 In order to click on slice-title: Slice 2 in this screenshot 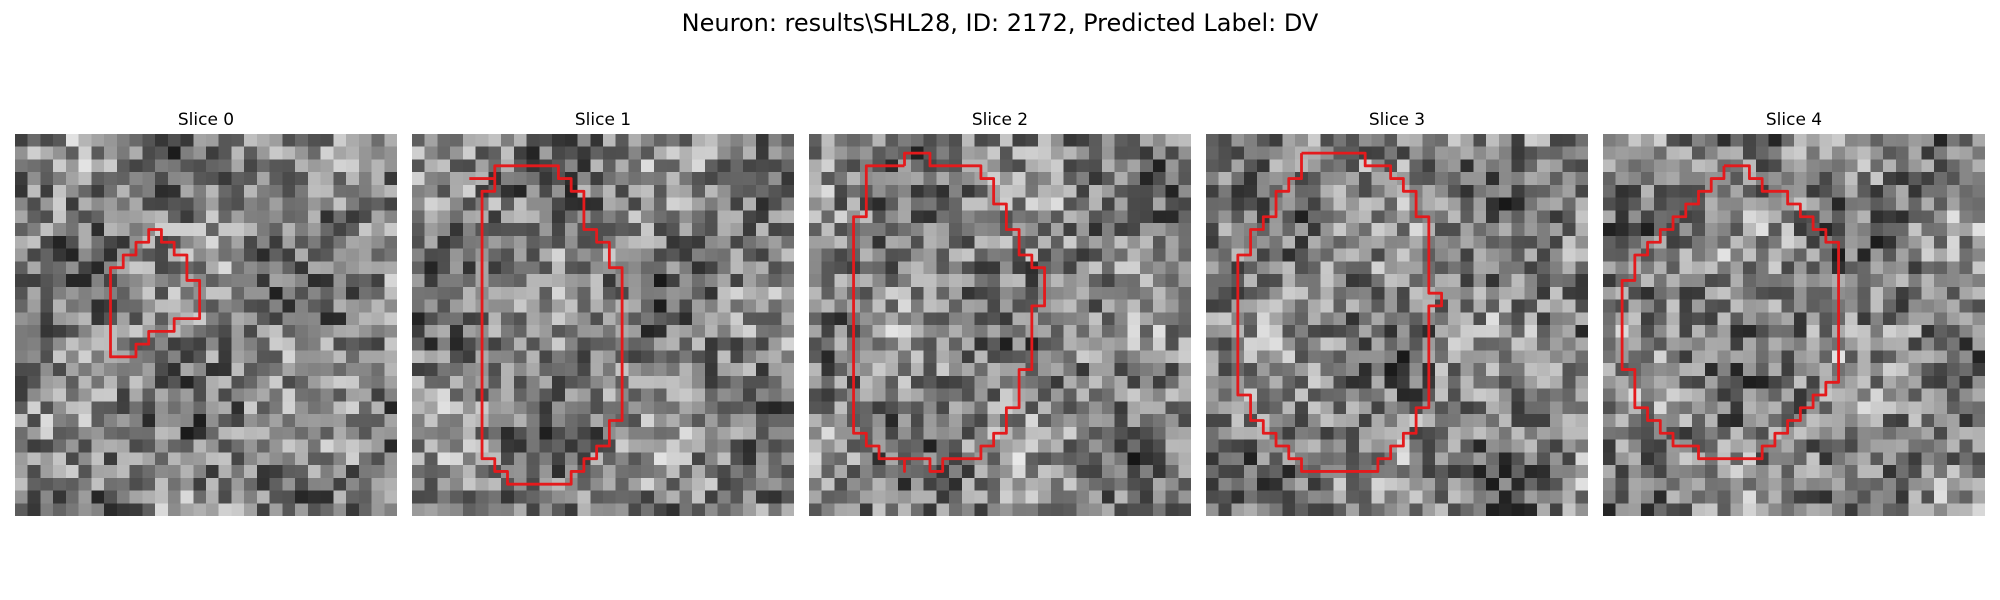, I will do `click(1000, 120)`.